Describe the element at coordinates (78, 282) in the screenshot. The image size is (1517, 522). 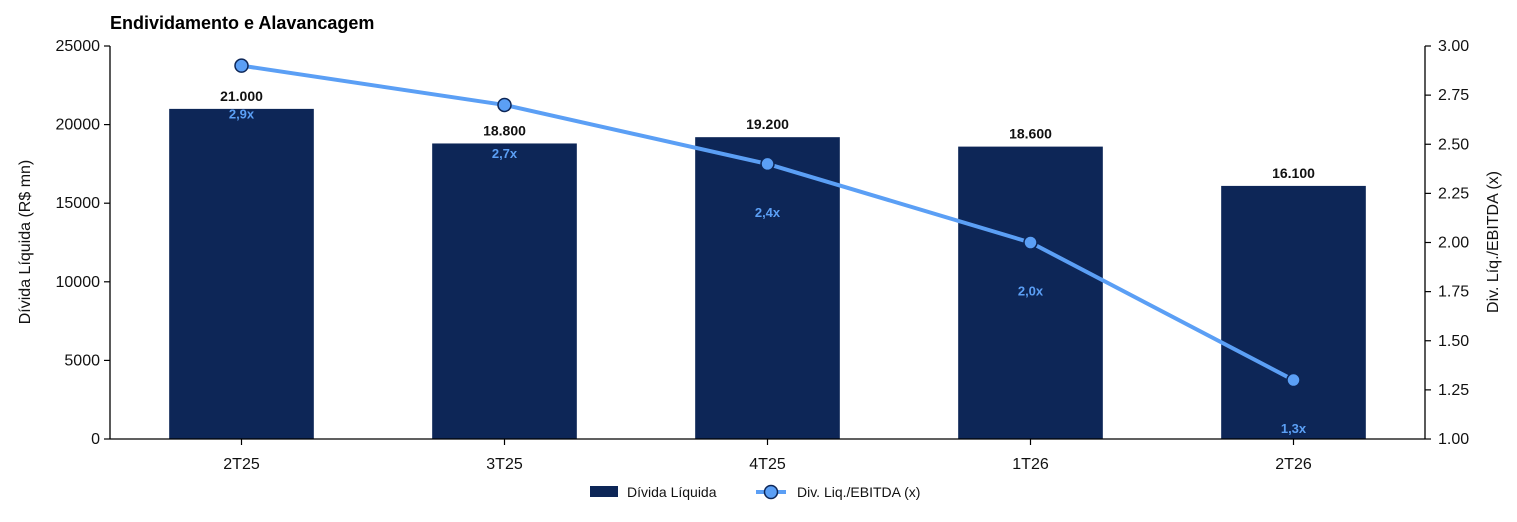
I see `y-left-tick-label: 10000` at that location.